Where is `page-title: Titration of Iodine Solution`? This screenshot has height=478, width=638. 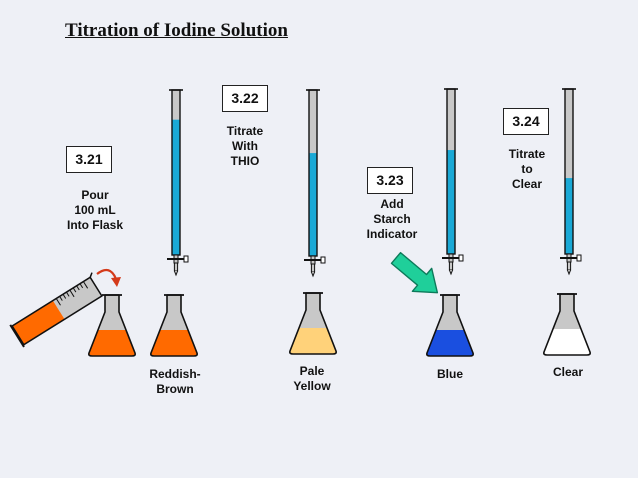
page-title: Titration of Iodine Solution is located at coordinates (176, 30).